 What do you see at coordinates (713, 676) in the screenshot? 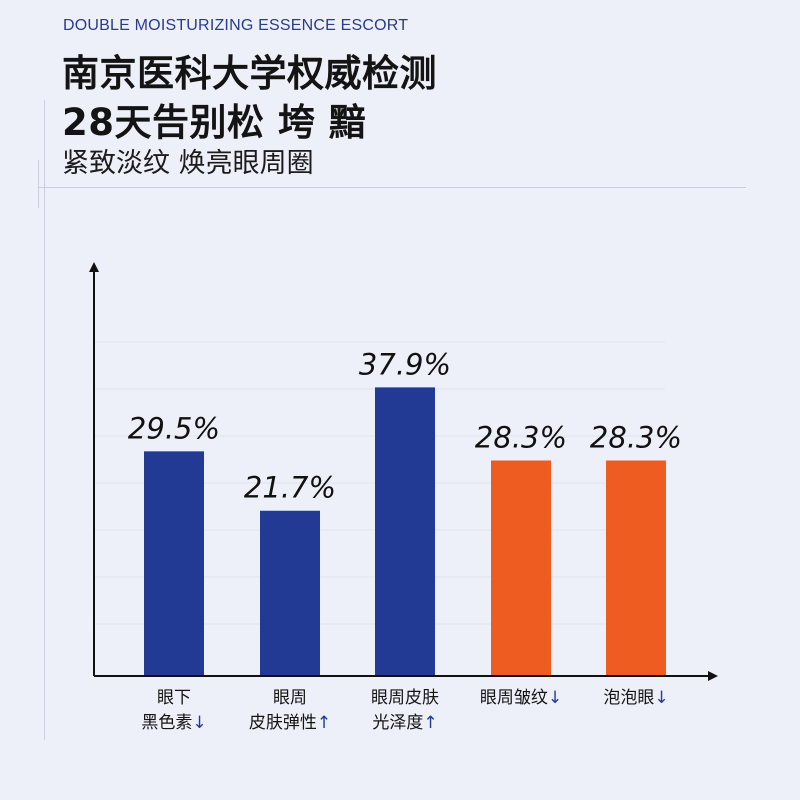
I see `x-axis-arrow` at bounding box center [713, 676].